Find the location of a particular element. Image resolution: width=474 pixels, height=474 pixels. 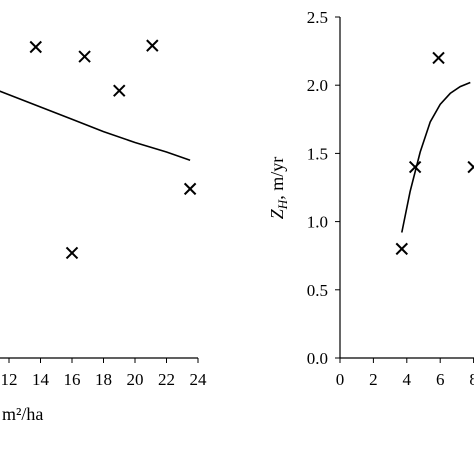

y-tick-label: 0.5 is located at coordinates (317, 290).